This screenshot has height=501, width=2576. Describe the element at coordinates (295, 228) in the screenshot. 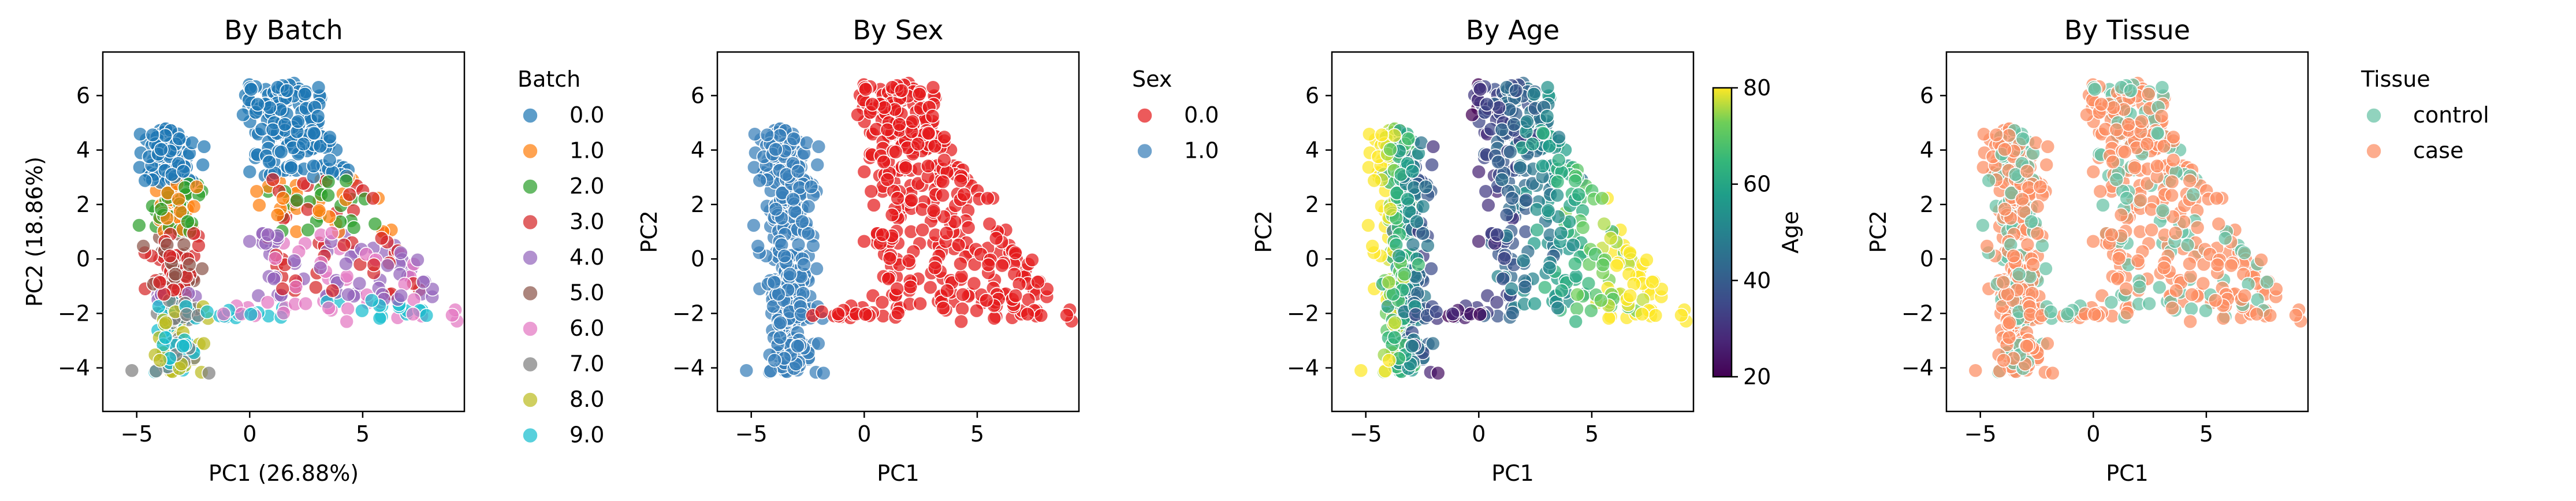

I see `data-points` at that location.